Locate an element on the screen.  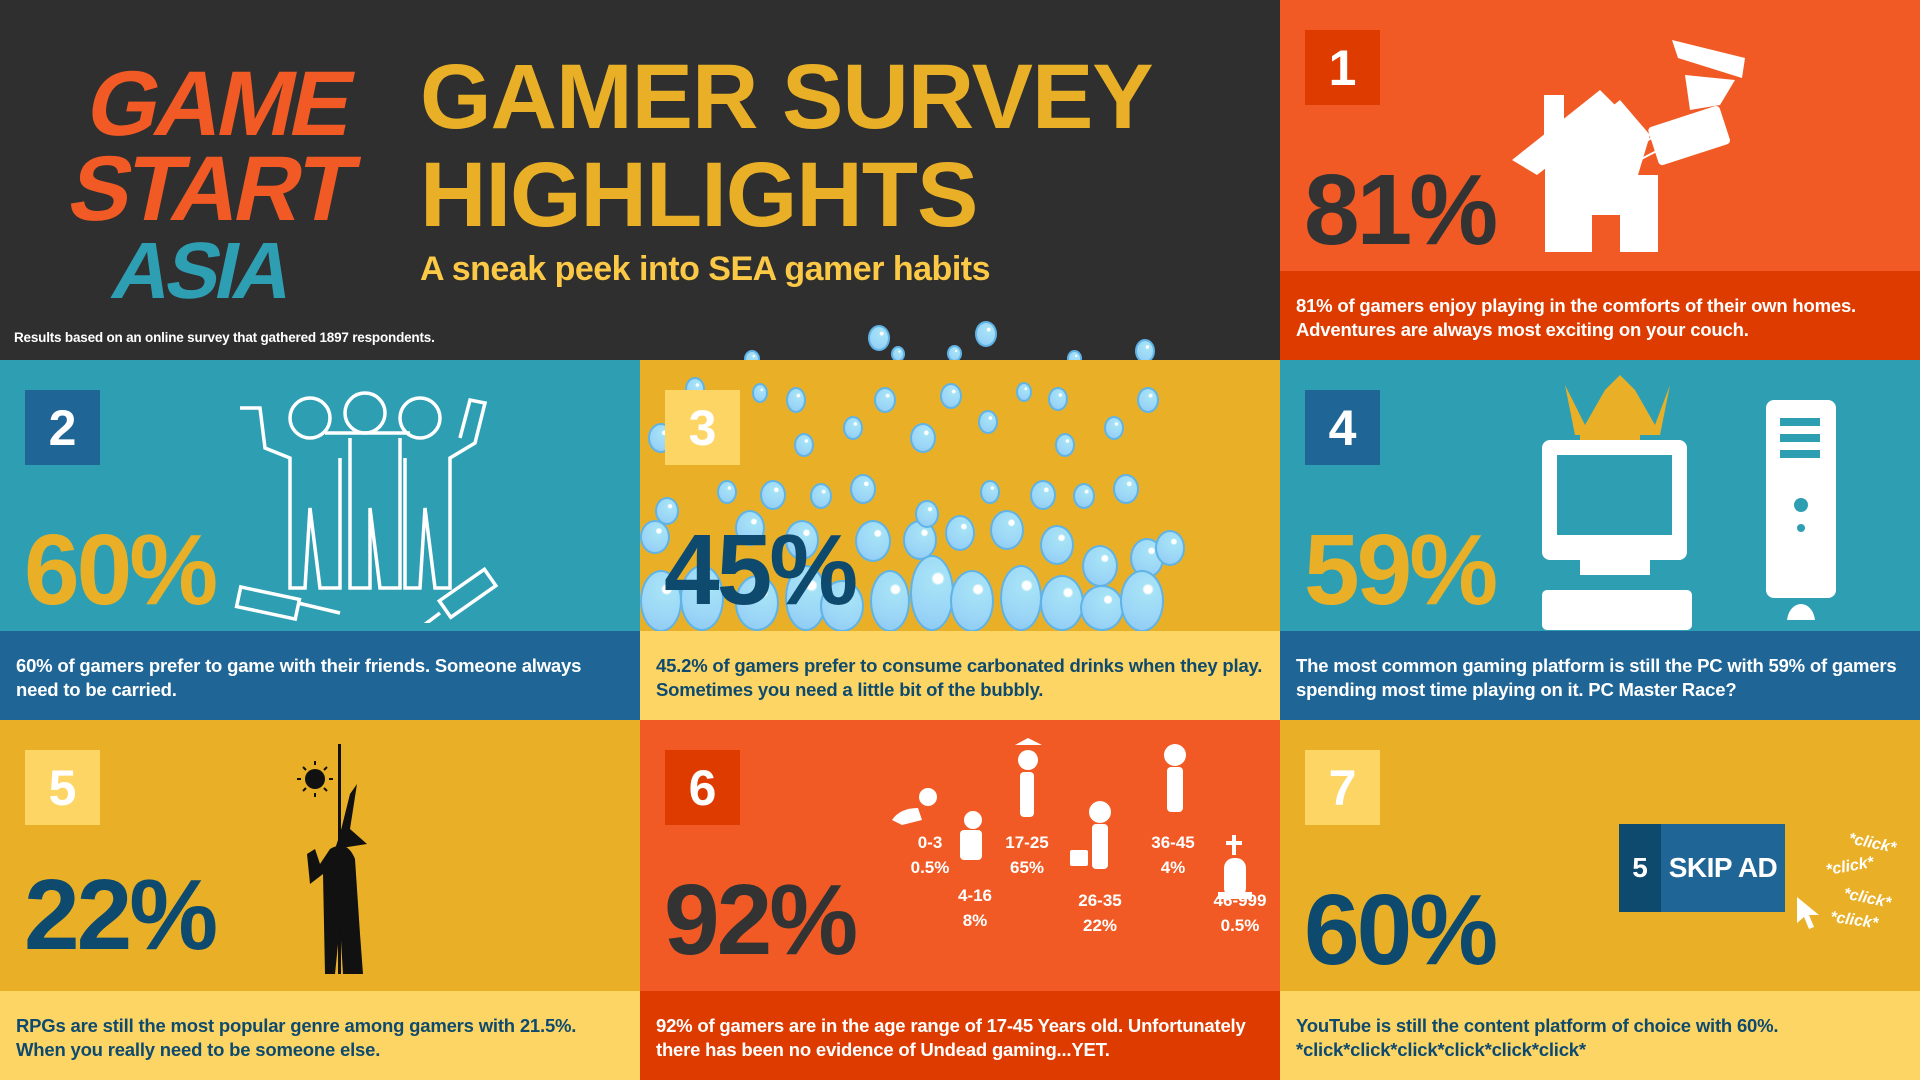
friends-carrying-icon is located at coordinates (365, 509).